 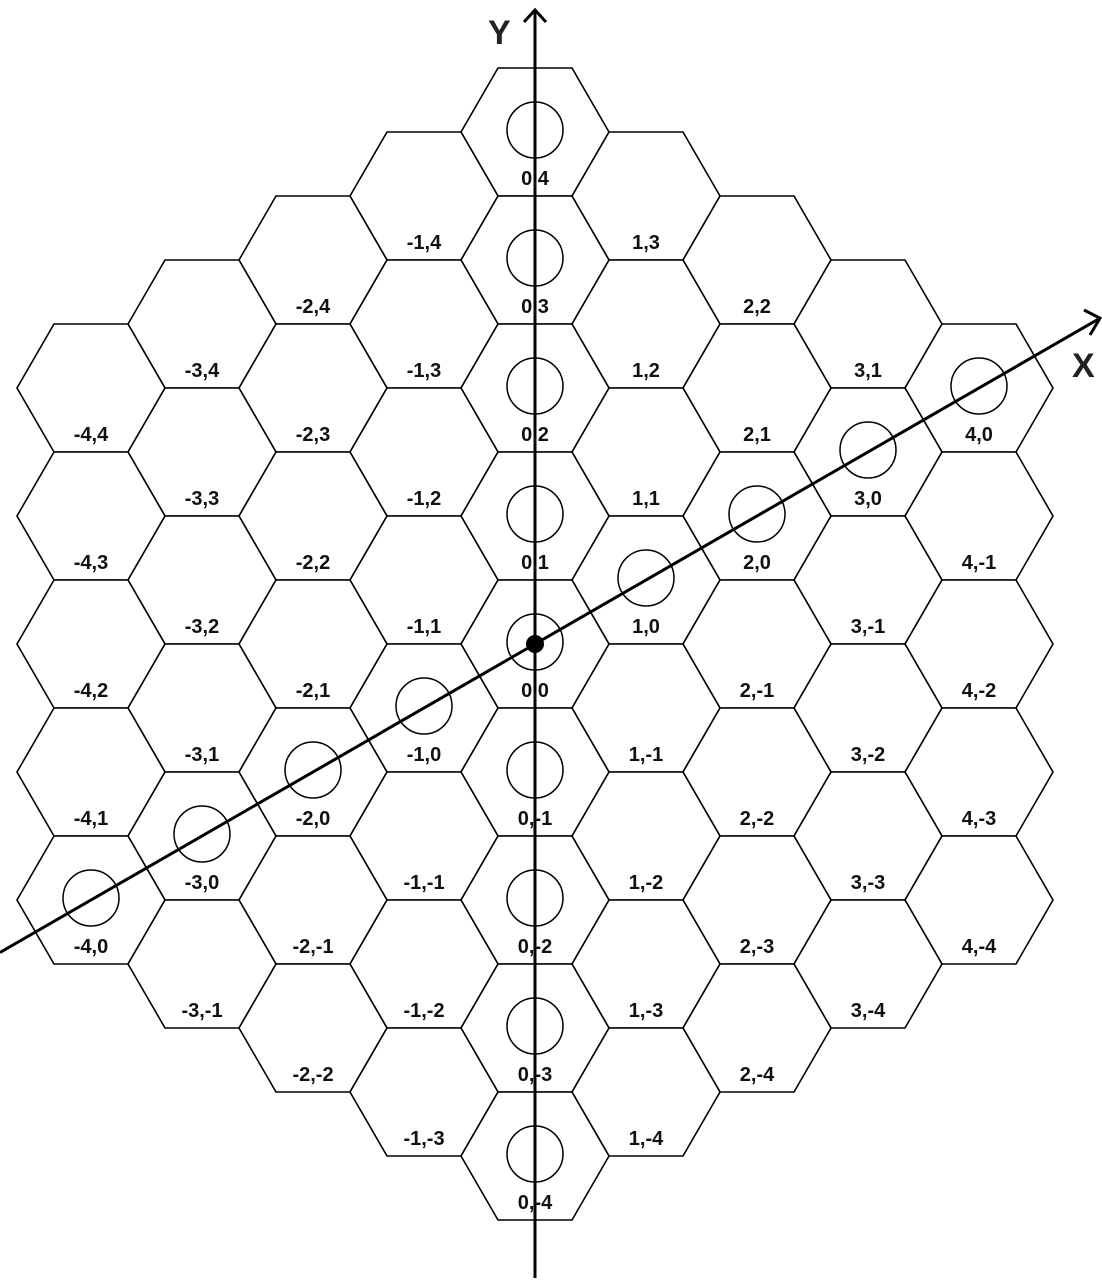 I want to click on hex-label-3_m4: 3,-4, so click(x=868, y=1011).